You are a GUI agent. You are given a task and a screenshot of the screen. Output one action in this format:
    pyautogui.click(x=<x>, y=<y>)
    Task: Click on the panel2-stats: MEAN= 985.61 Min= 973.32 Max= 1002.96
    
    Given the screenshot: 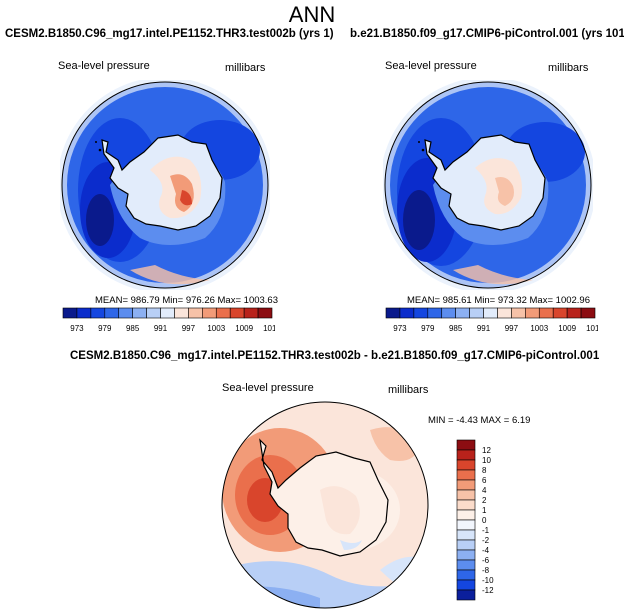 What is the action you would take?
    pyautogui.click(x=498, y=300)
    